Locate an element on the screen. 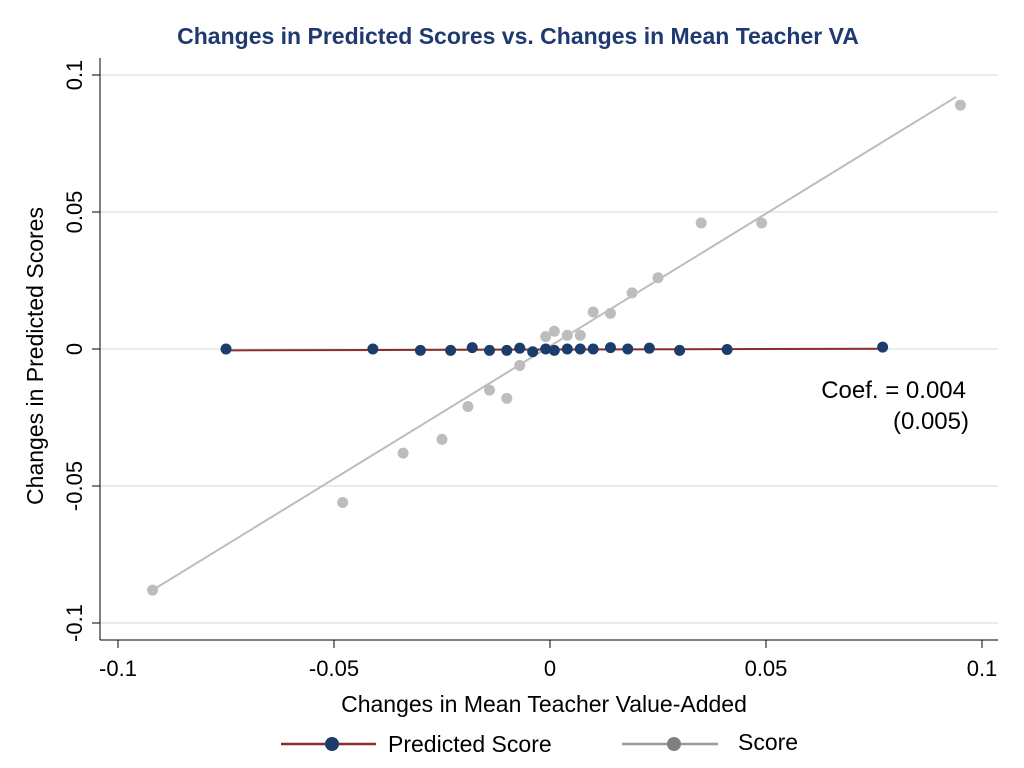 The height and width of the screenshot is (768, 1024). y-axis-label: Changes in Predicted Scores is located at coordinates (35, 356).